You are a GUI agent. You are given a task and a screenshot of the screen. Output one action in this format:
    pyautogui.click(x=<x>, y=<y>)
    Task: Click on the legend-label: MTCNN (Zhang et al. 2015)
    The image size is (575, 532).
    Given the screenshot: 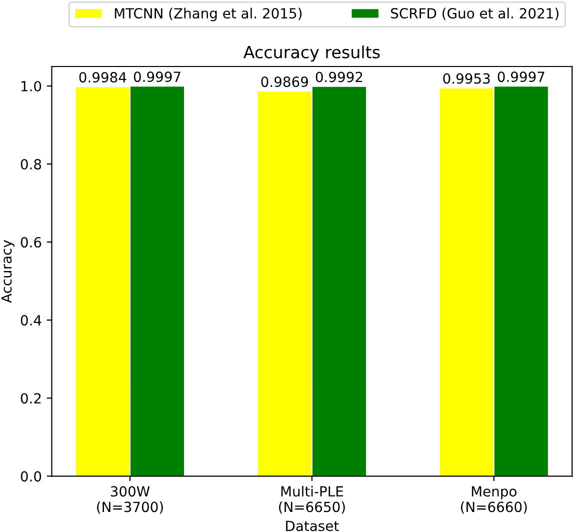 What is the action you would take?
    pyautogui.click(x=208, y=15)
    